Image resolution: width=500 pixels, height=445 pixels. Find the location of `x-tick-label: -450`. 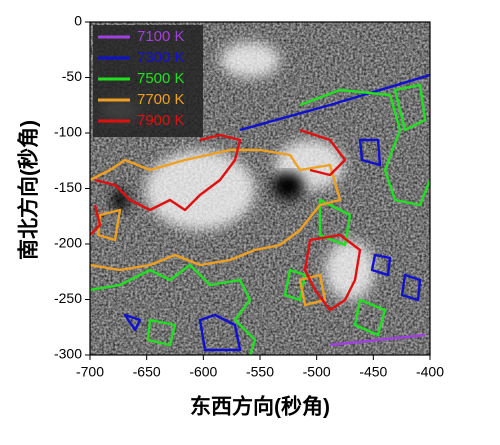

x-tick-label: -450 is located at coordinates (373, 372).